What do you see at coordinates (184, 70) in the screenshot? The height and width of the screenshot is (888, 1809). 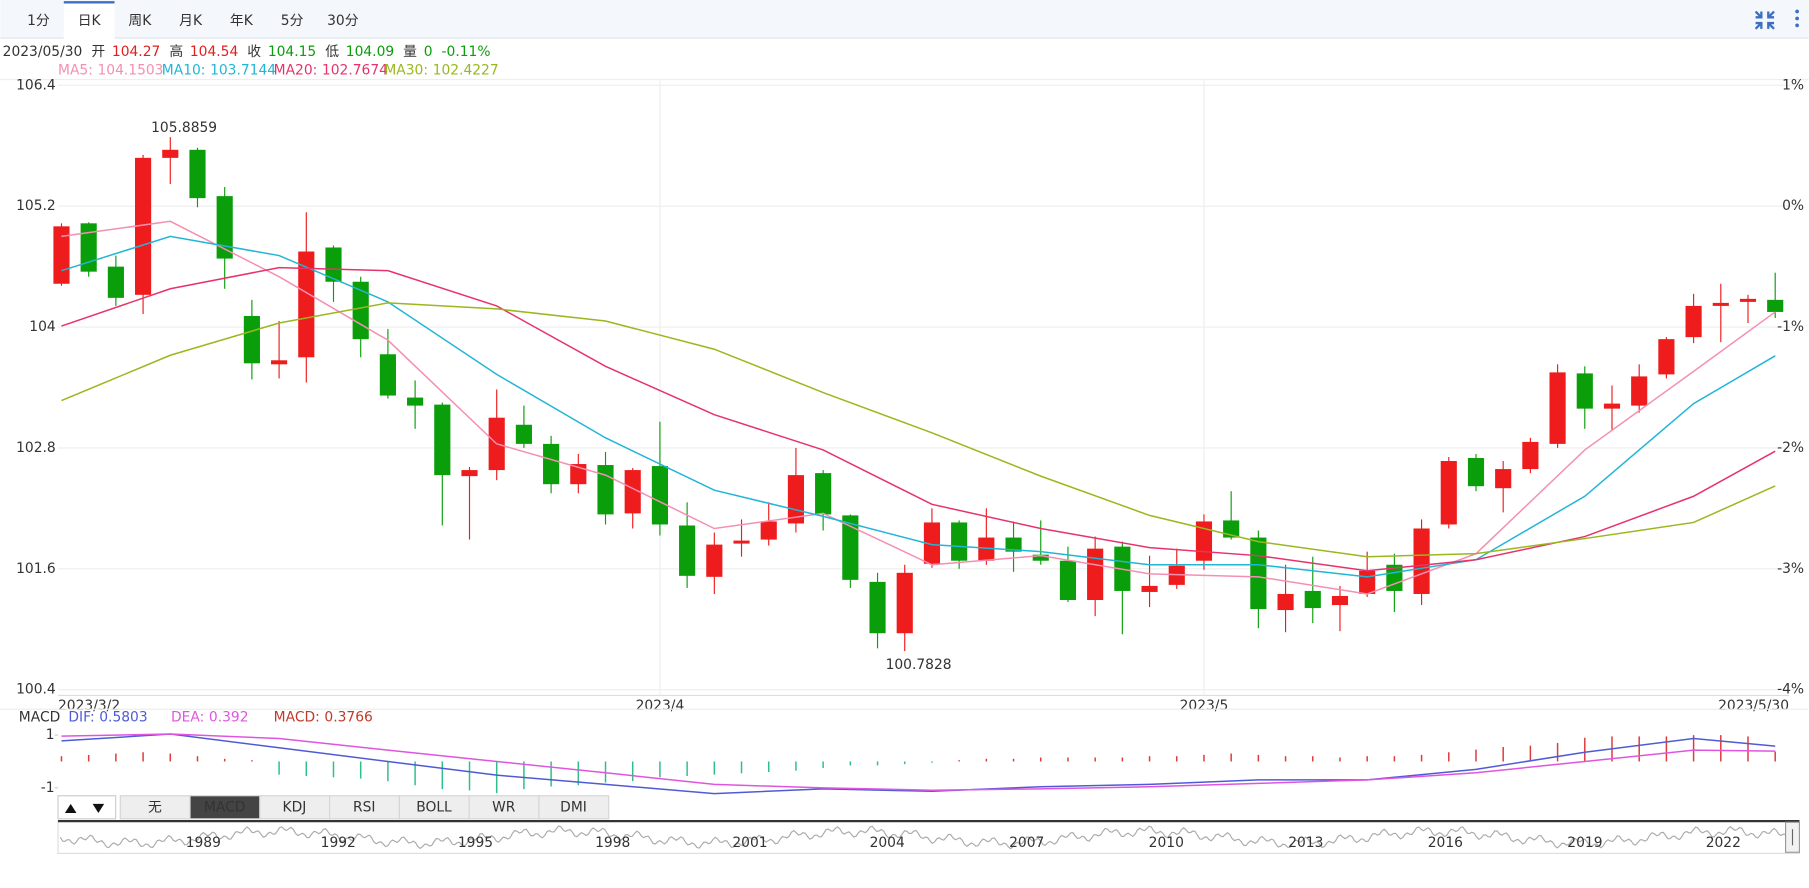 I see `legend-name: MA10:` at bounding box center [184, 70].